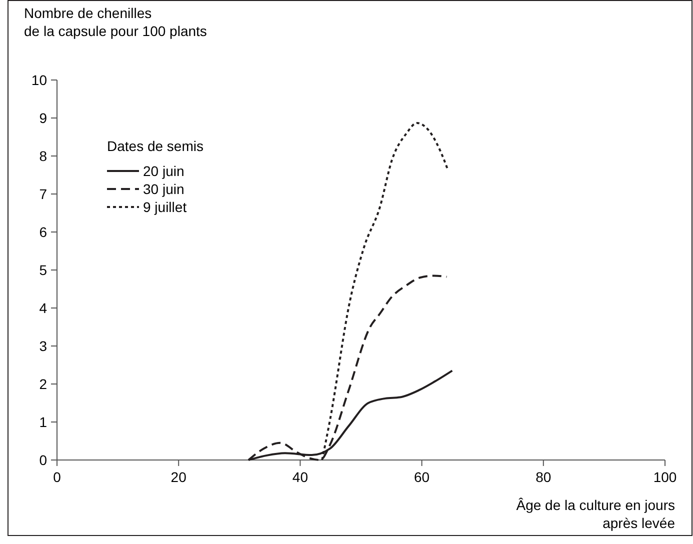 The height and width of the screenshot is (544, 693). I want to click on y-tick-label: 2, so click(43, 384).